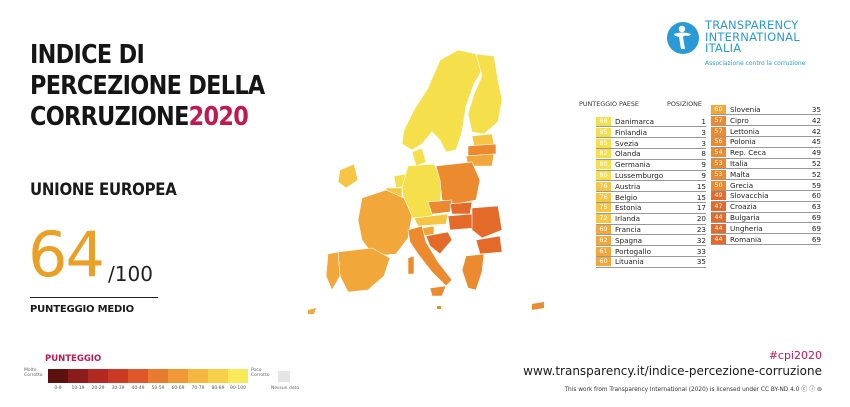 The image size is (850, 407). I want to click on table-row: 80 Lussemburgo 9, so click(651, 176).